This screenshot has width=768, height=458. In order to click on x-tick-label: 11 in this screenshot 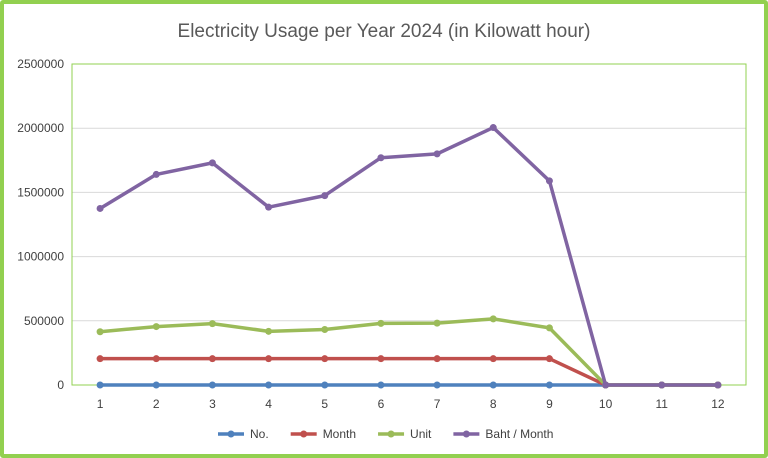, I will do `click(662, 404)`.